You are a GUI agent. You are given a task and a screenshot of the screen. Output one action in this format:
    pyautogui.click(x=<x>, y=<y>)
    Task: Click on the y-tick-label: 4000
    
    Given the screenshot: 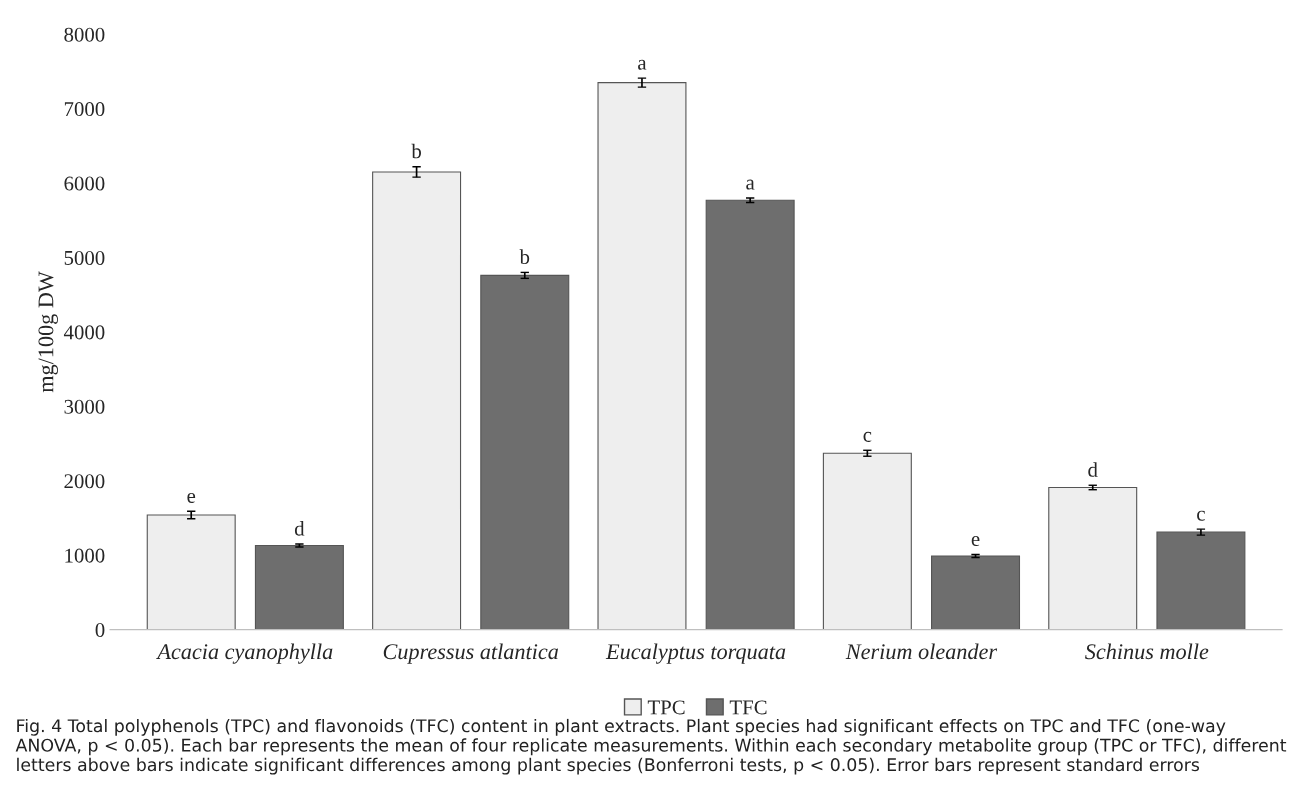 What is the action you would take?
    pyautogui.click(x=84, y=332)
    